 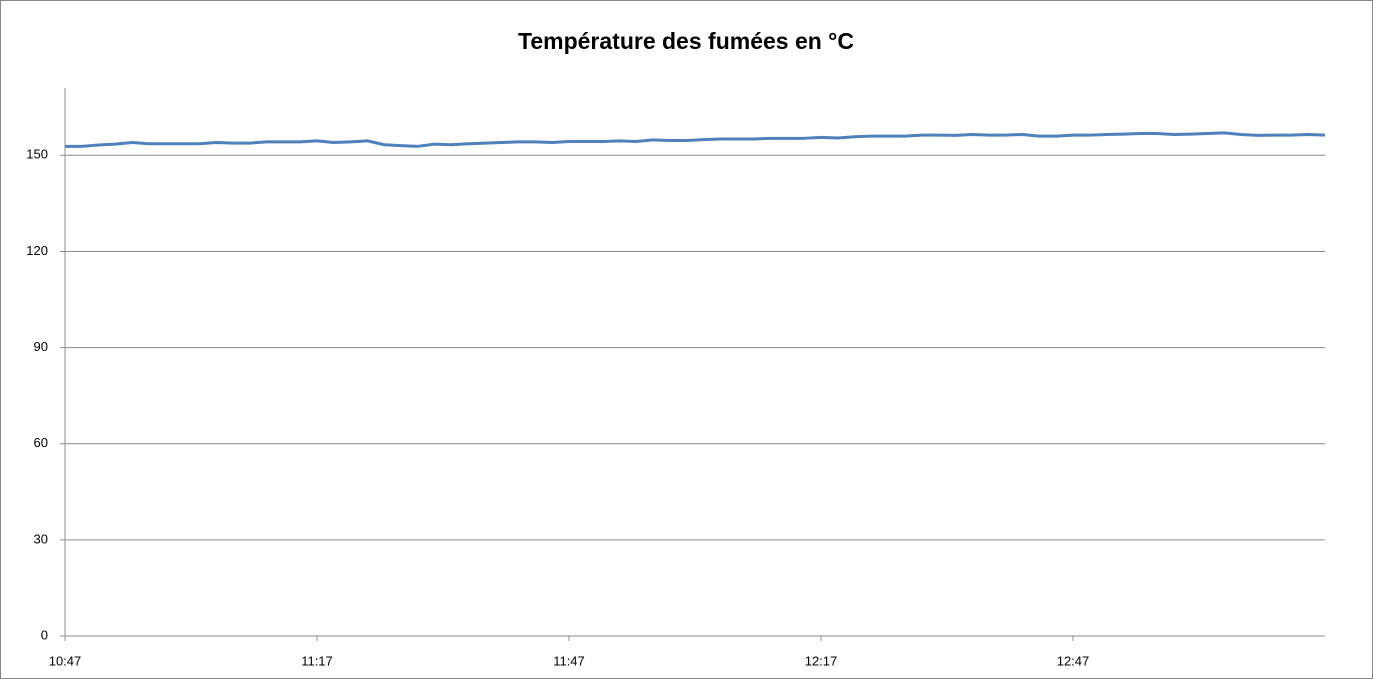 I want to click on x-tick-label: 11:17, so click(x=317, y=660).